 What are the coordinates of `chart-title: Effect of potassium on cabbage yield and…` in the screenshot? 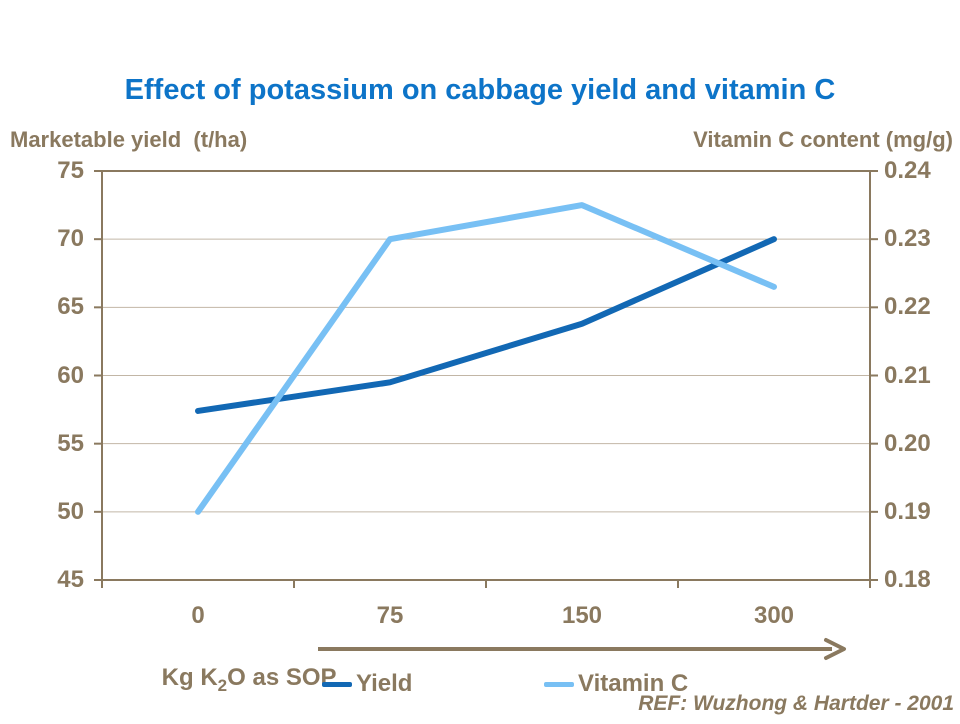 It's located at (480, 90).